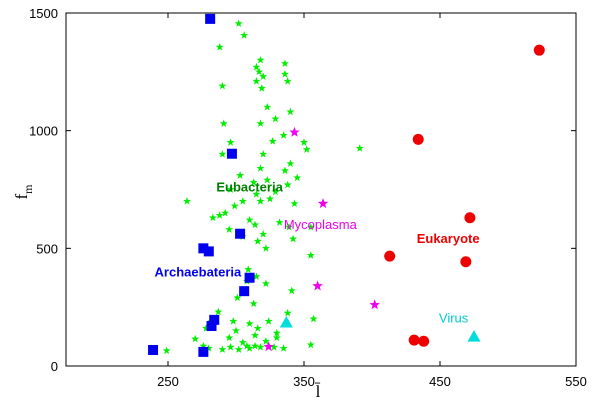 This screenshot has width=593, height=405. Describe the element at coordinates (440, 381) in the screenshot. I see `x-tick-label: 450` at that location.